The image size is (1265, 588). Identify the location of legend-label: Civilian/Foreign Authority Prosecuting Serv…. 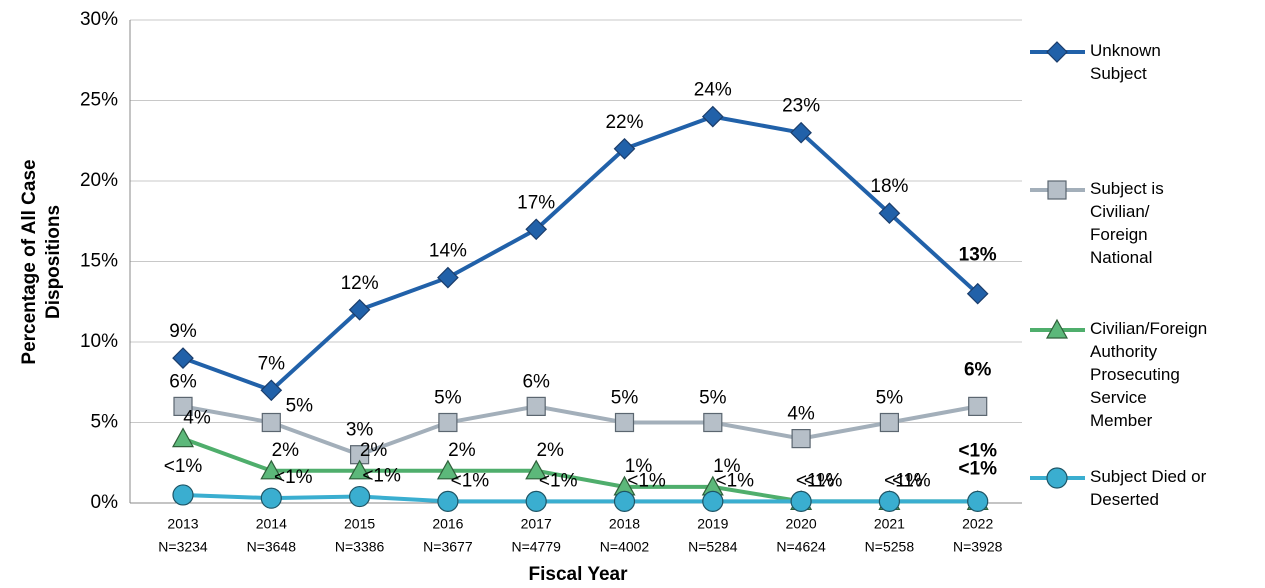
(1148, 374).